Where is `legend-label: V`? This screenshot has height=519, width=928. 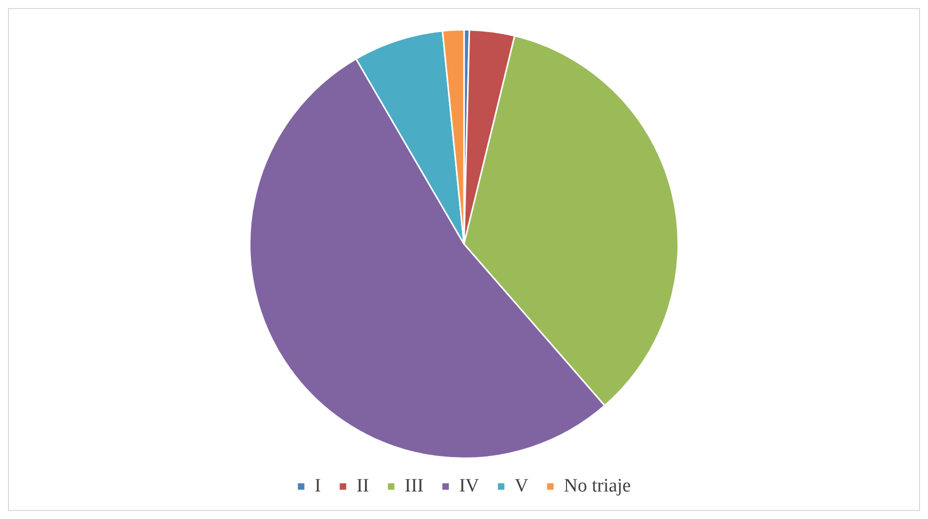 legend-label: V is located at coordinates (521, 485).